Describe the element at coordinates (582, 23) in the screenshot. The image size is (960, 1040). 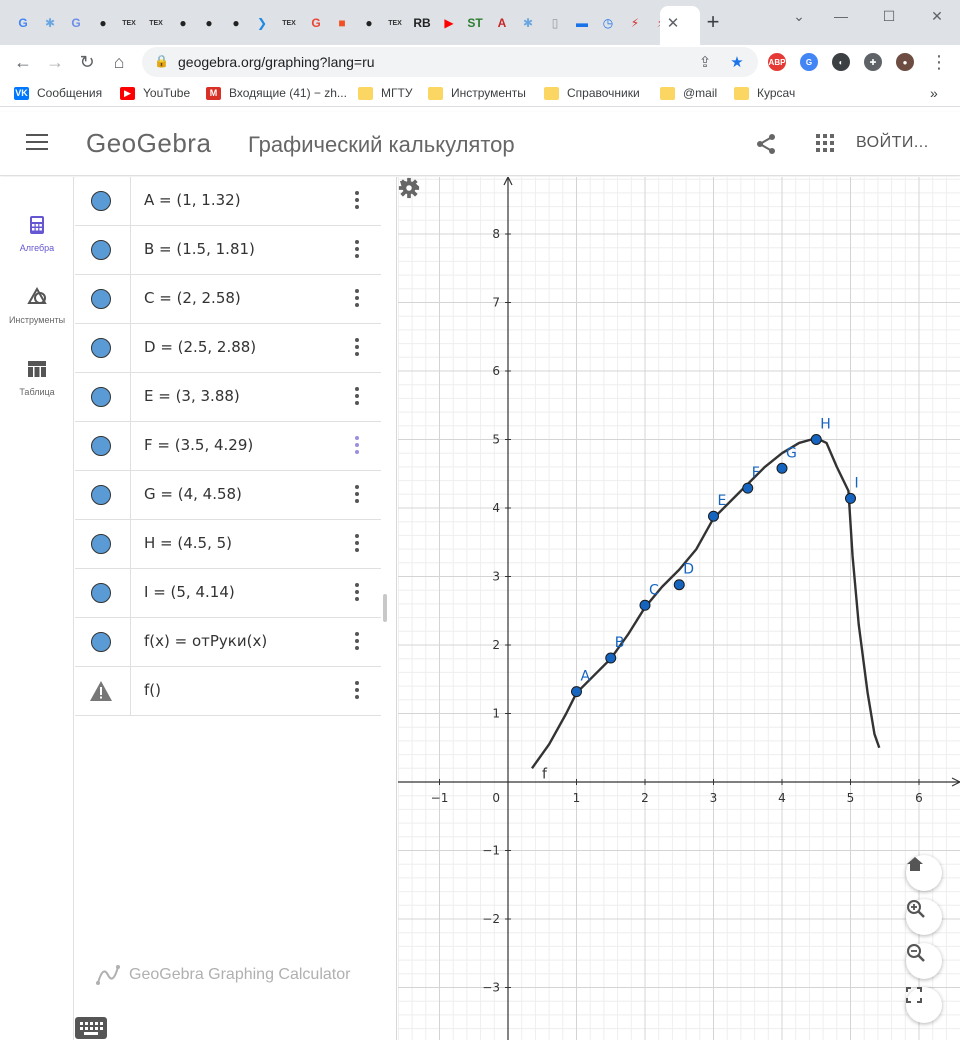
I see `chat-icon: ▬` at that location.